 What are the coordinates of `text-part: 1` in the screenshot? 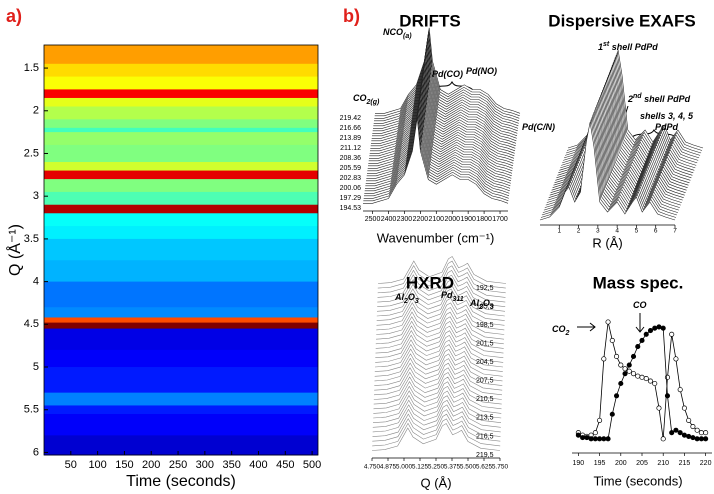 It's located at (600, 47).